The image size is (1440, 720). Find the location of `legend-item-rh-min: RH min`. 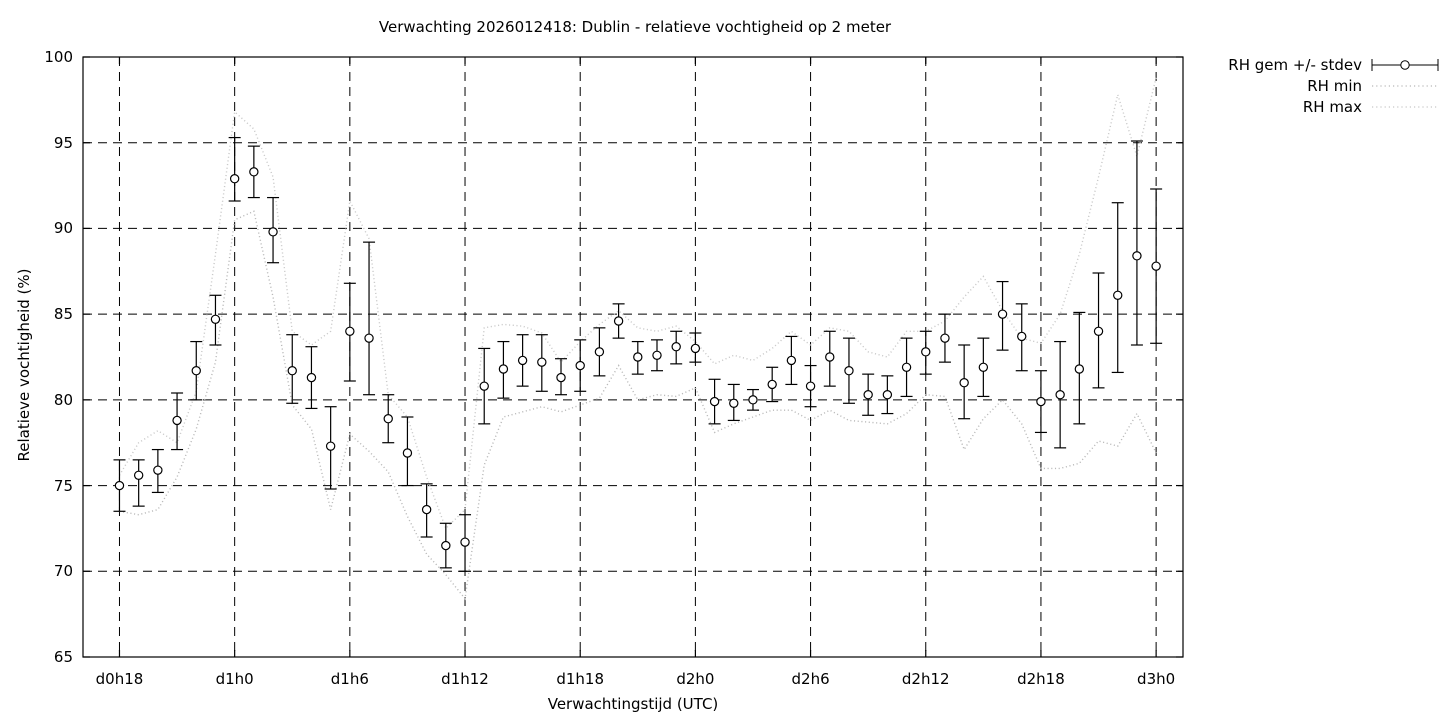

legend-item-rh-min: RH min is located at coordinates (1318, 85).